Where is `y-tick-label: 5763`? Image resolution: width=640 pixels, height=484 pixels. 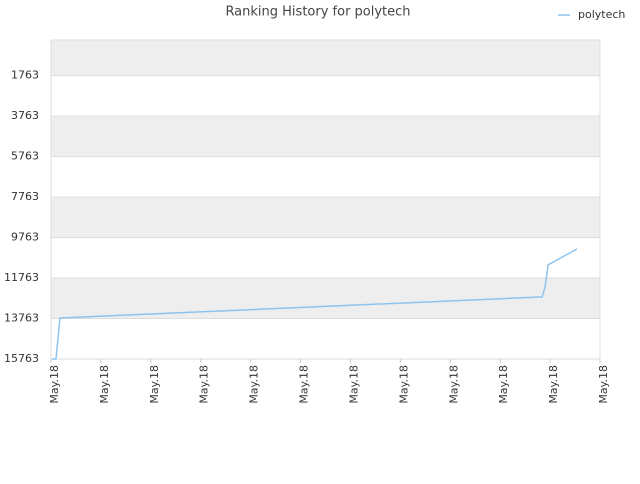
y-tick-label: 5763 is located at coordinates (25, 156).